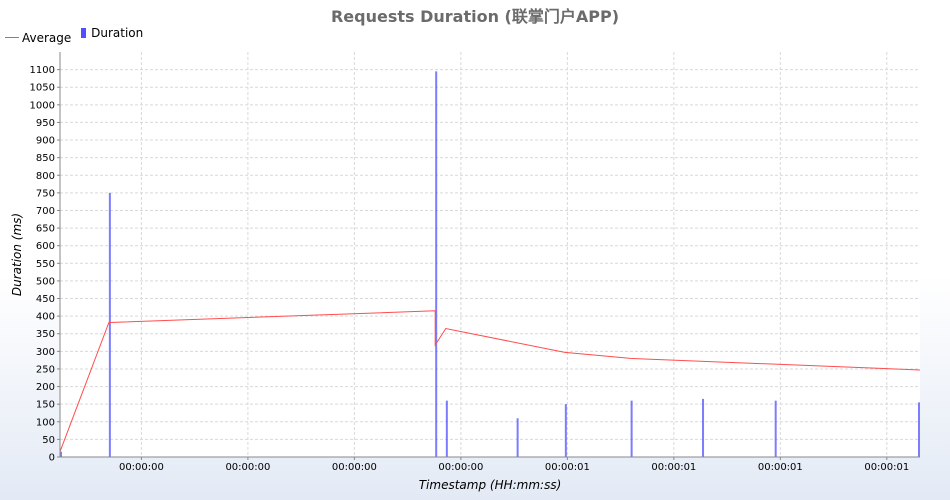  Describe the element at coordinates (45, 264) in the screenshot. I see `y-tick-label: 550` at that location.